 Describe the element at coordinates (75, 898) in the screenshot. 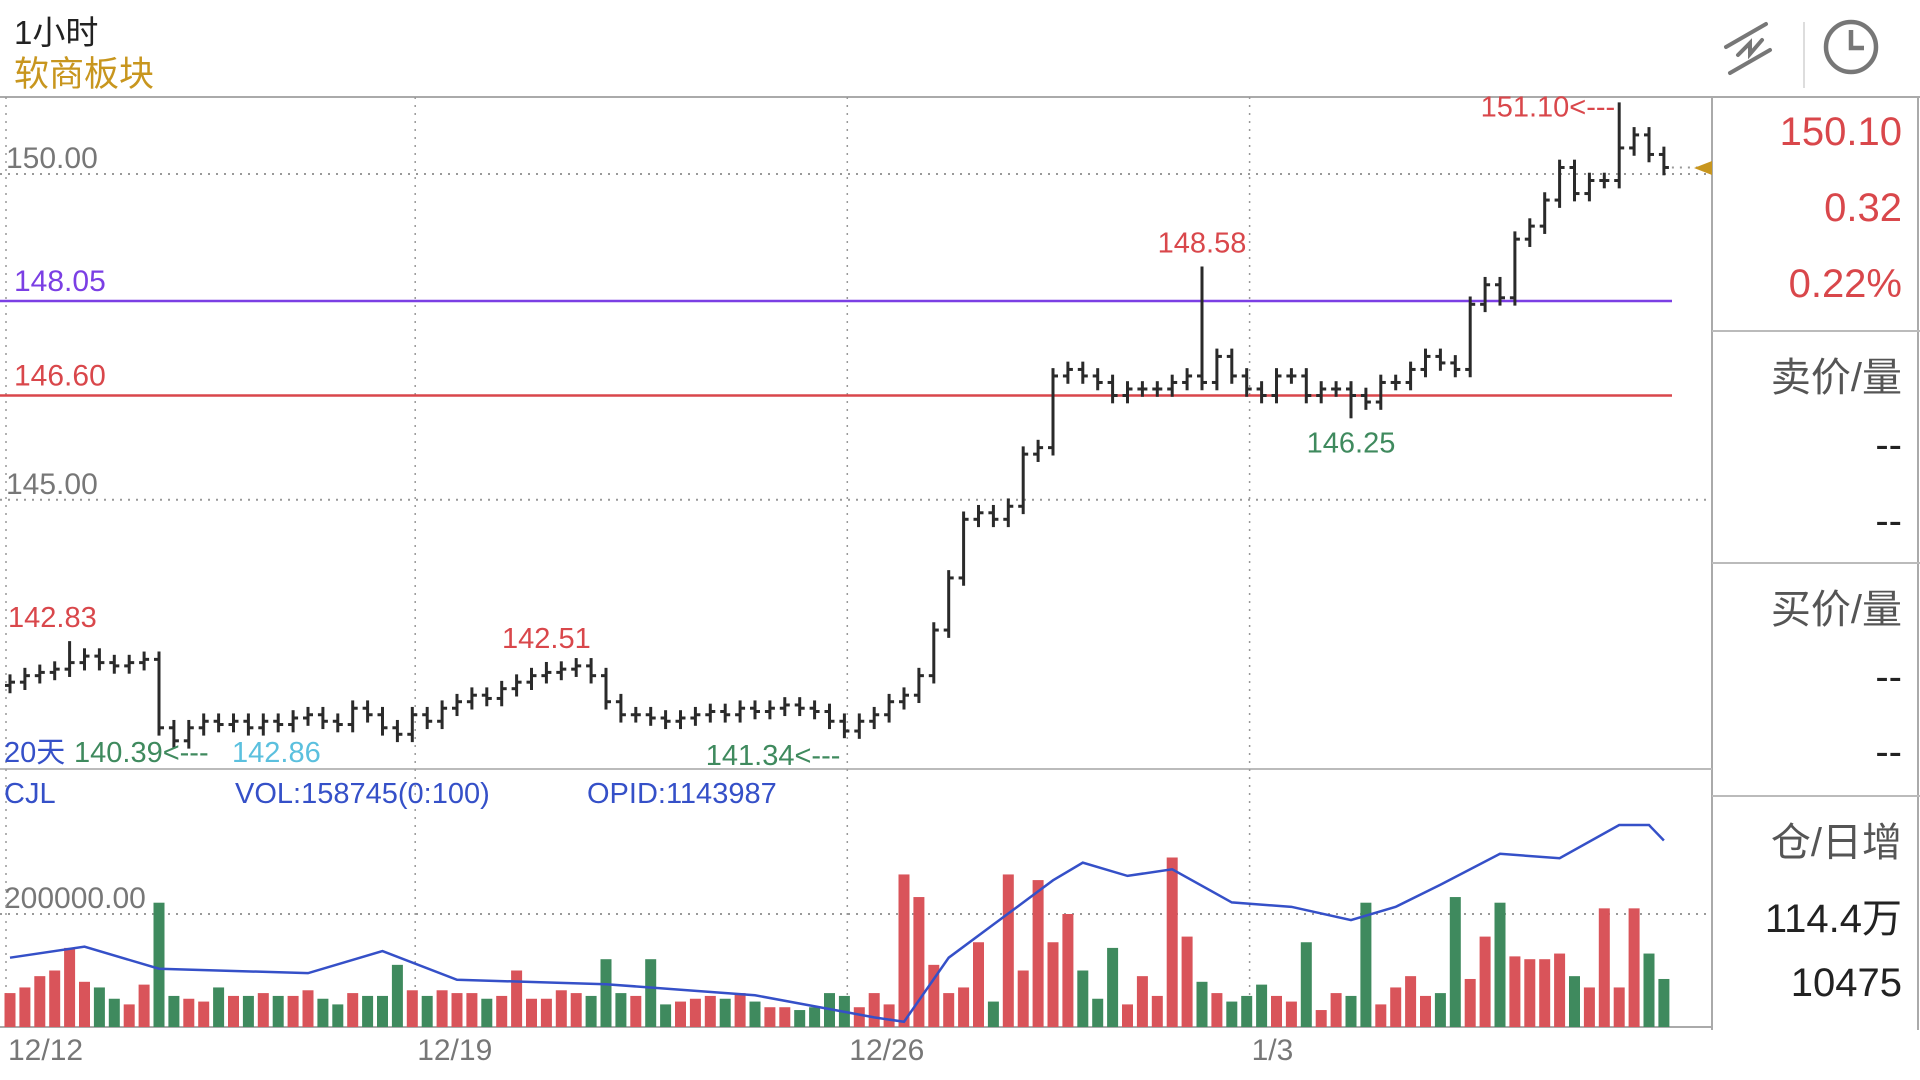

I see `volume-tick-label: 200000.00` at that location.